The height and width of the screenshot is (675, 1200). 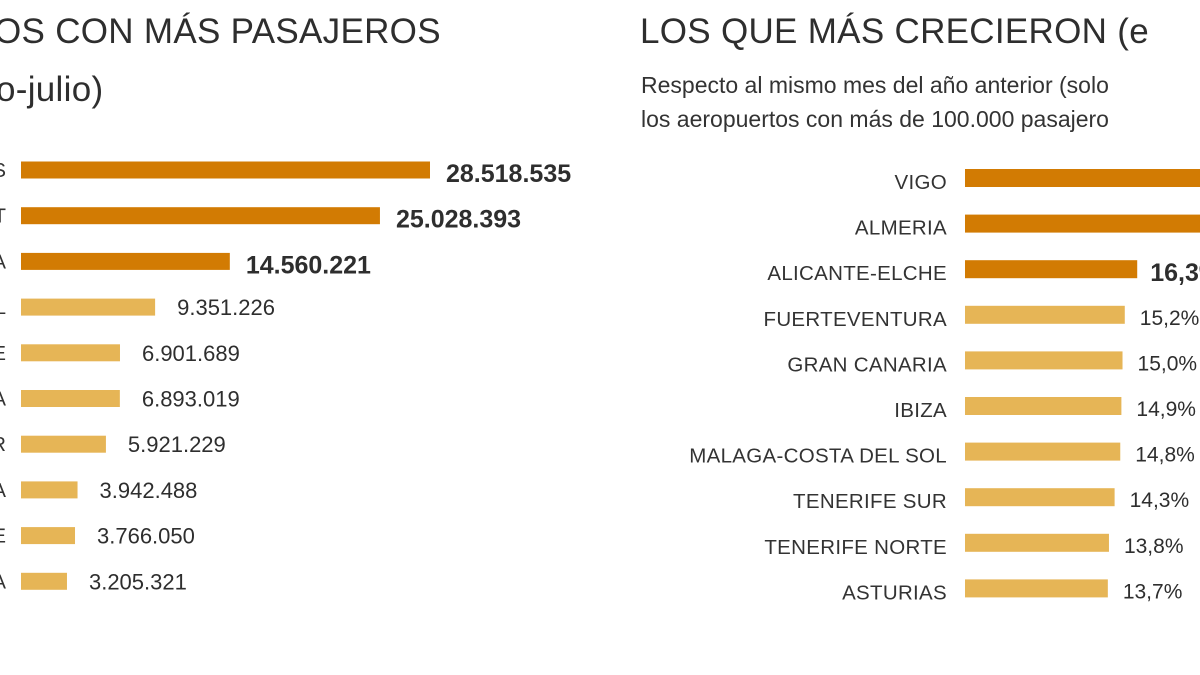 I want to click on right-category-label: GRAN CANARIA, so click(x=867, y=364).